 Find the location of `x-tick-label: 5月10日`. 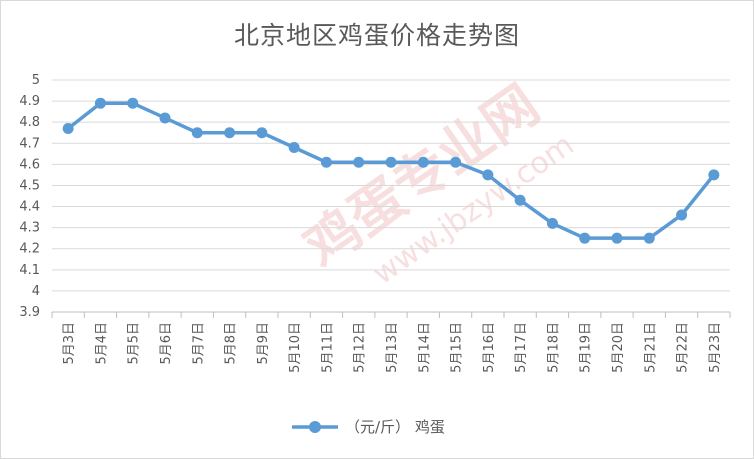

x-tick-label: 5月10日 is located at coordinates (295, 347).